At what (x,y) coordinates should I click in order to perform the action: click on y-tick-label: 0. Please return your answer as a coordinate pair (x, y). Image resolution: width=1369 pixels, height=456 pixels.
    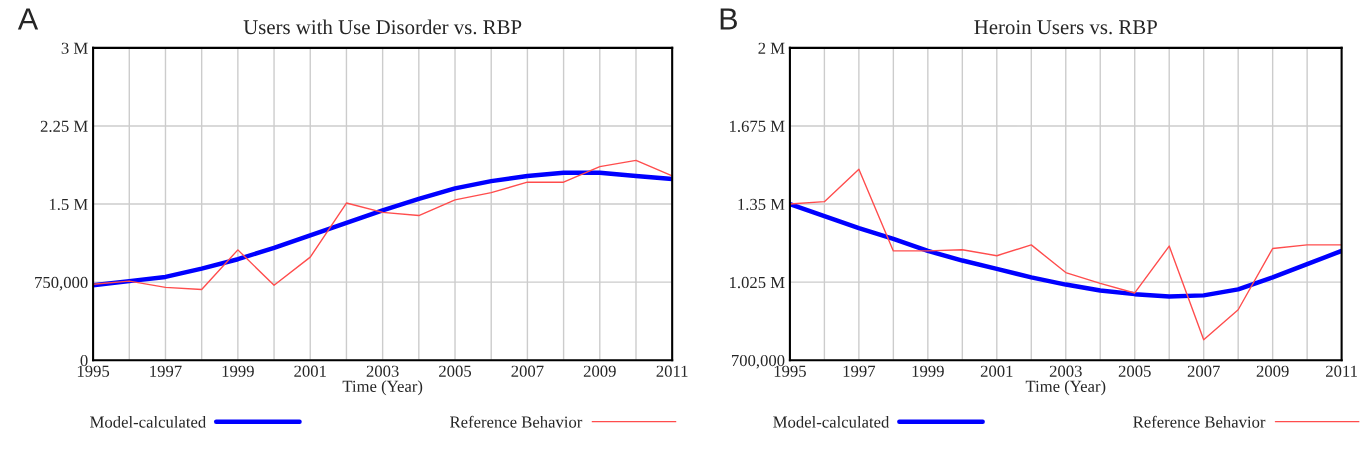
    Looking at the image, I should click on (84, 360).